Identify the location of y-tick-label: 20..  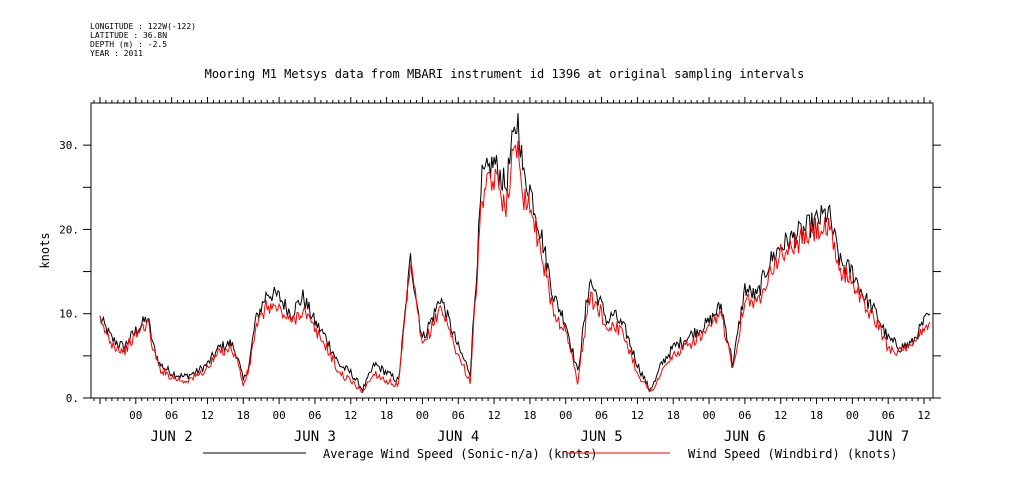
(69, 229).